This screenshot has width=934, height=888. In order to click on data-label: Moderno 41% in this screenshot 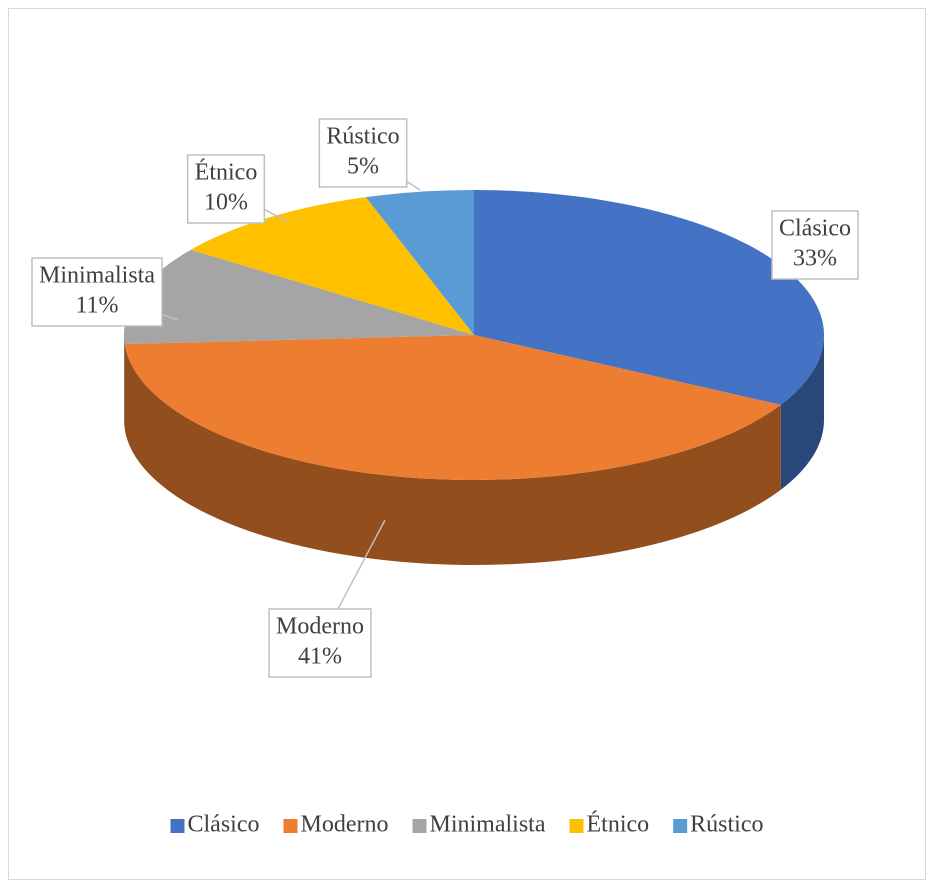, I will do `click(327, 598)`.